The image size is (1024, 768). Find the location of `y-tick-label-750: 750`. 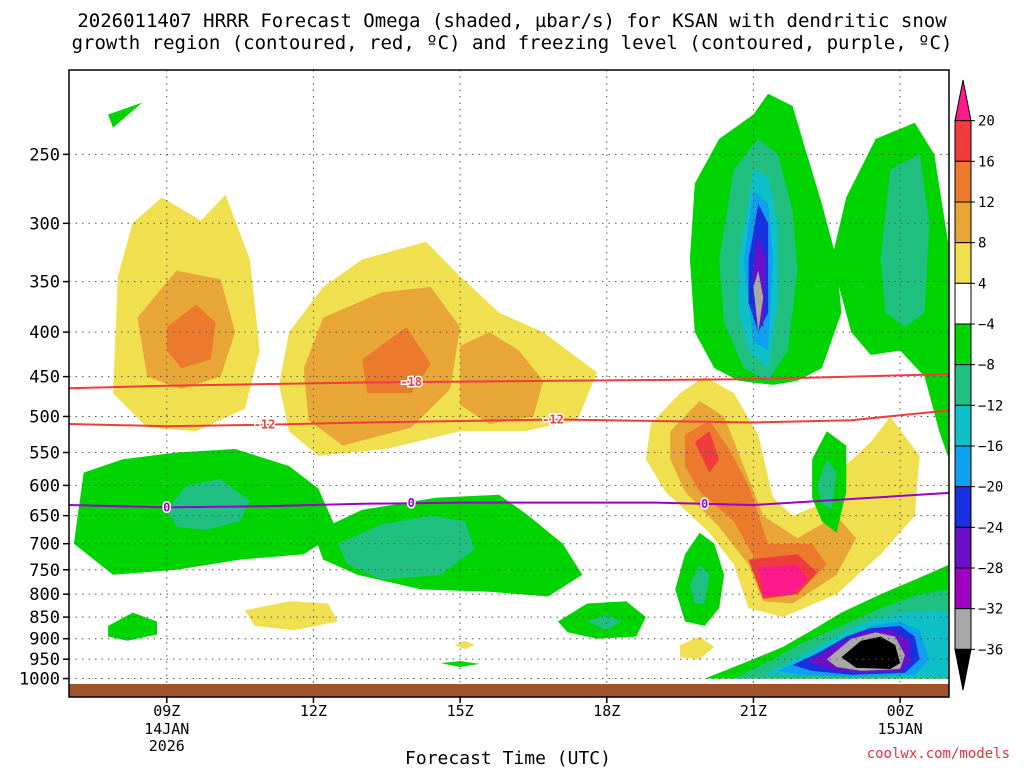

y-tick-label-750: 750 is located at coordinates (44, 571).